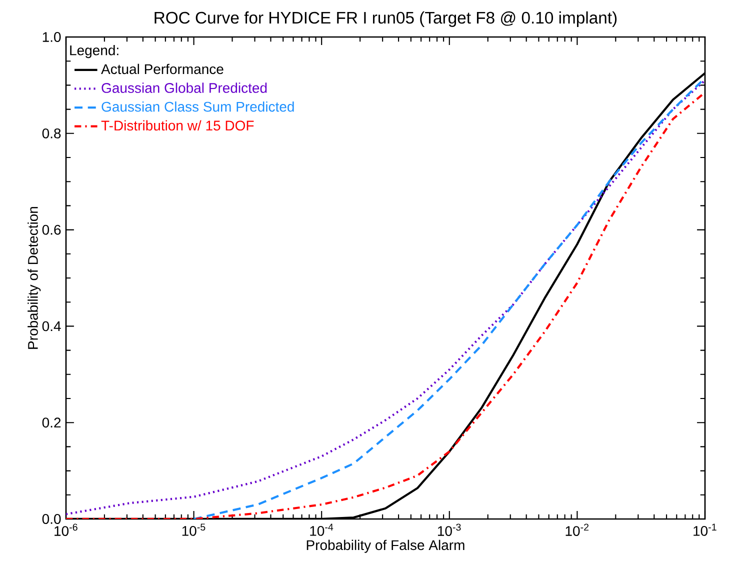  What do you see at coordinates (198, 106) in the screenshot?
I see `legend-label: Gaussian Class Sum Predicted` at bounding box center [198, 106].